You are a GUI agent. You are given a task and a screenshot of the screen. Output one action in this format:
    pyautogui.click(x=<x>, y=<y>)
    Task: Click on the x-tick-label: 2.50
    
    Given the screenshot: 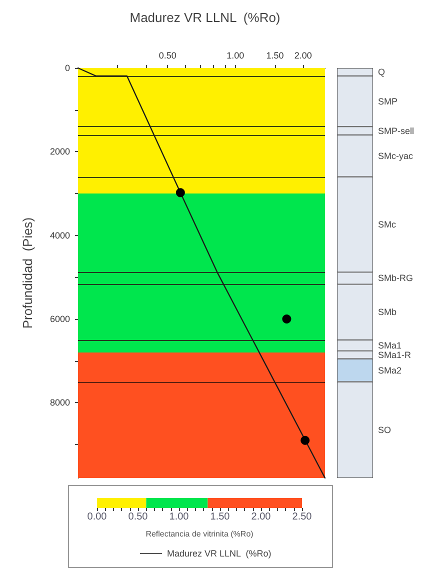 What is the action you would take?
    pyautogui.click(x=302, y=517)
    